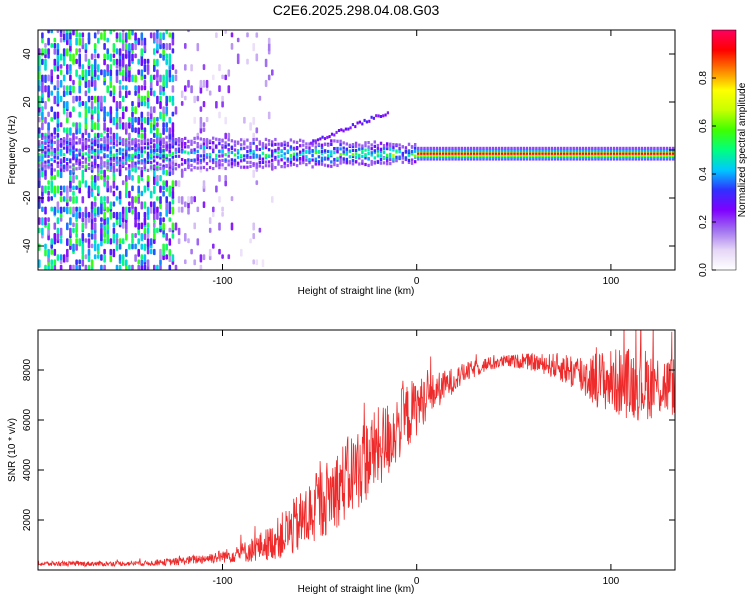  What do you see at coordinates (611, 581) in the screenshot?
I see `x-tick-label: 100` at bounding box center [611, 581].